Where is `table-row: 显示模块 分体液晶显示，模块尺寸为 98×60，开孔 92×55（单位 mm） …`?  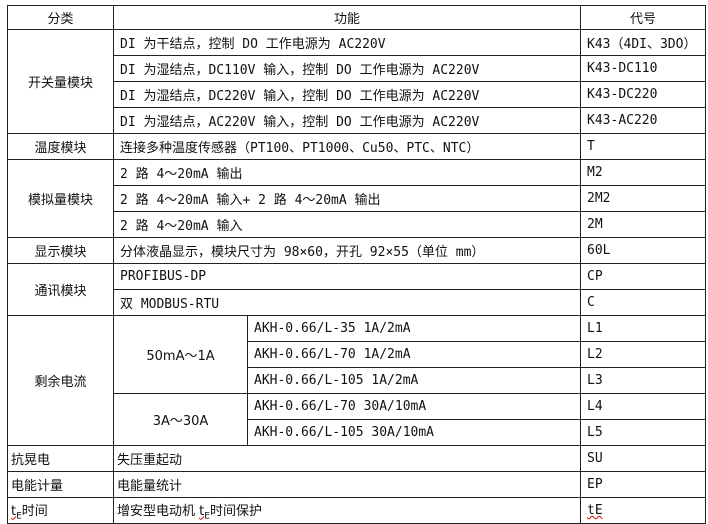
table-row: 显示模块 分体液晶显示，模块尺寸为 98×60，开孔 92×55（单位 mm） … is located at coordinates (357, 250).